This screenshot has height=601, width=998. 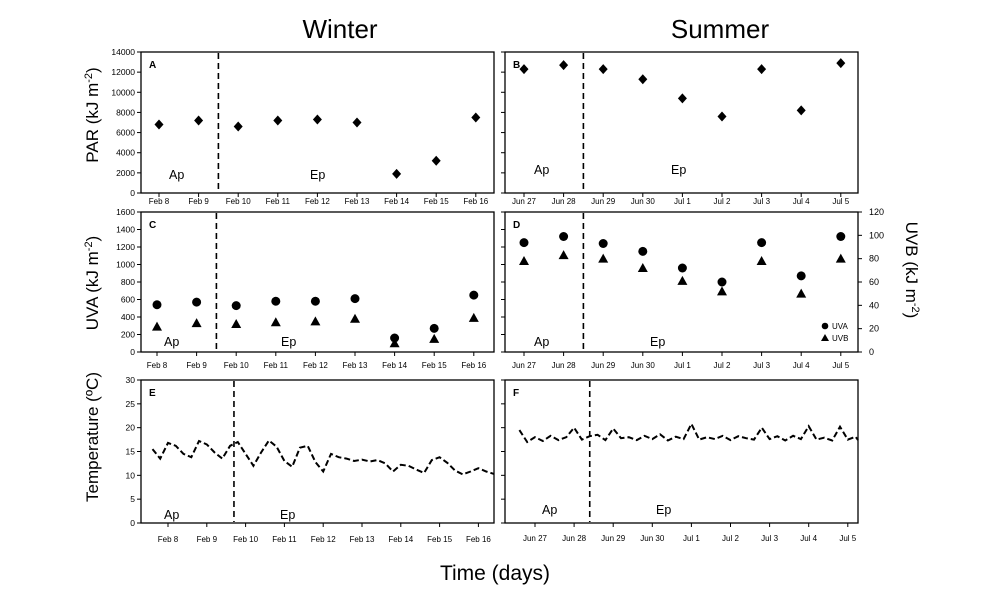 What do you see at coordinates (131, 404) in the screenshot?
I see `y-tick-label: 25` at bounding box center [131, 404].